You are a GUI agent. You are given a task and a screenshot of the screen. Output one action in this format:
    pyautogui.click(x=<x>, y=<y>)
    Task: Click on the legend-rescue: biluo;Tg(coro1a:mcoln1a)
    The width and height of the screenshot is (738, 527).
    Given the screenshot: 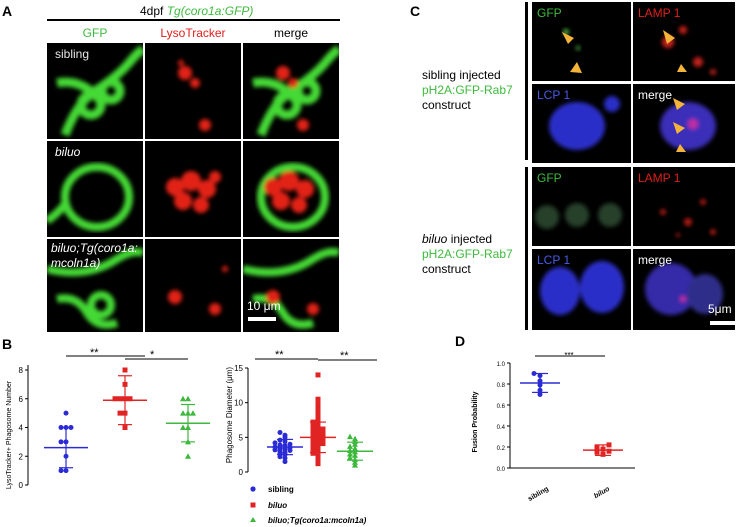 What is the action you would take?
    pyautogui.click(x=317, y=520)
    